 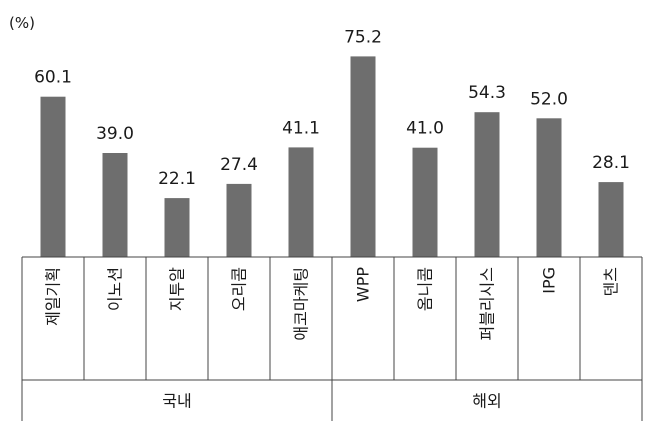 I want to click on category-label-2: 지투알, so click(x=177, y=289).